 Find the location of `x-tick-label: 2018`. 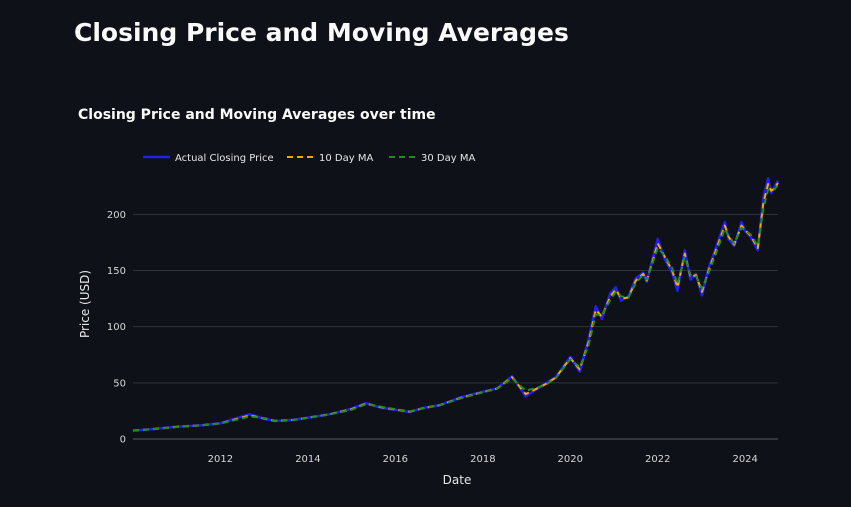

x-tick-label: 2018 is located at coordinates (482, 459).